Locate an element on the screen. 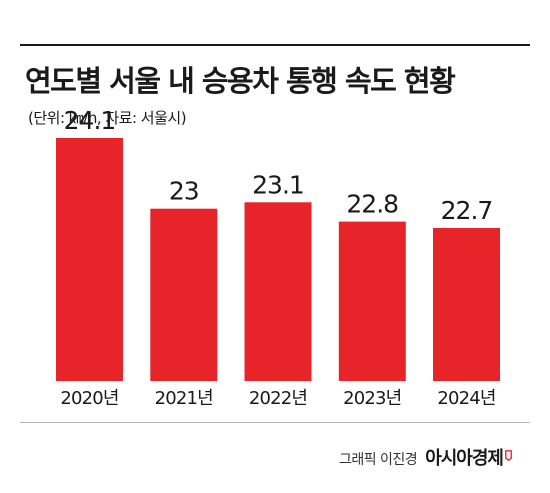 The image size is (550, 493). credit-line: 그래픽 이진경 아시아경제 is located at coordinates (425, 457).